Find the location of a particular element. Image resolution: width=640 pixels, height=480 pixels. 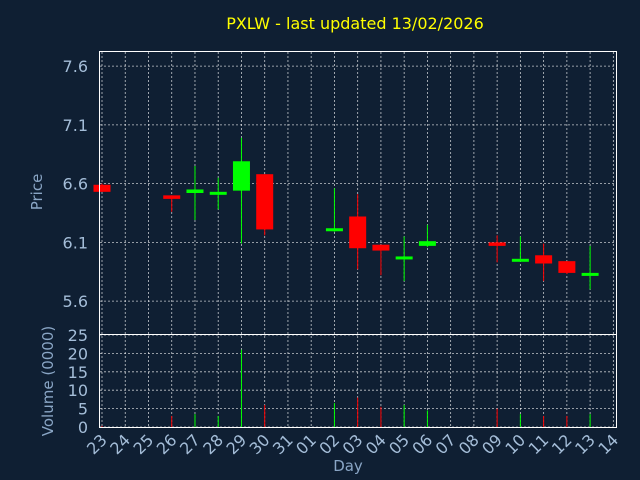

volume-tick-label: 0 is located at coordinates (83, 427).